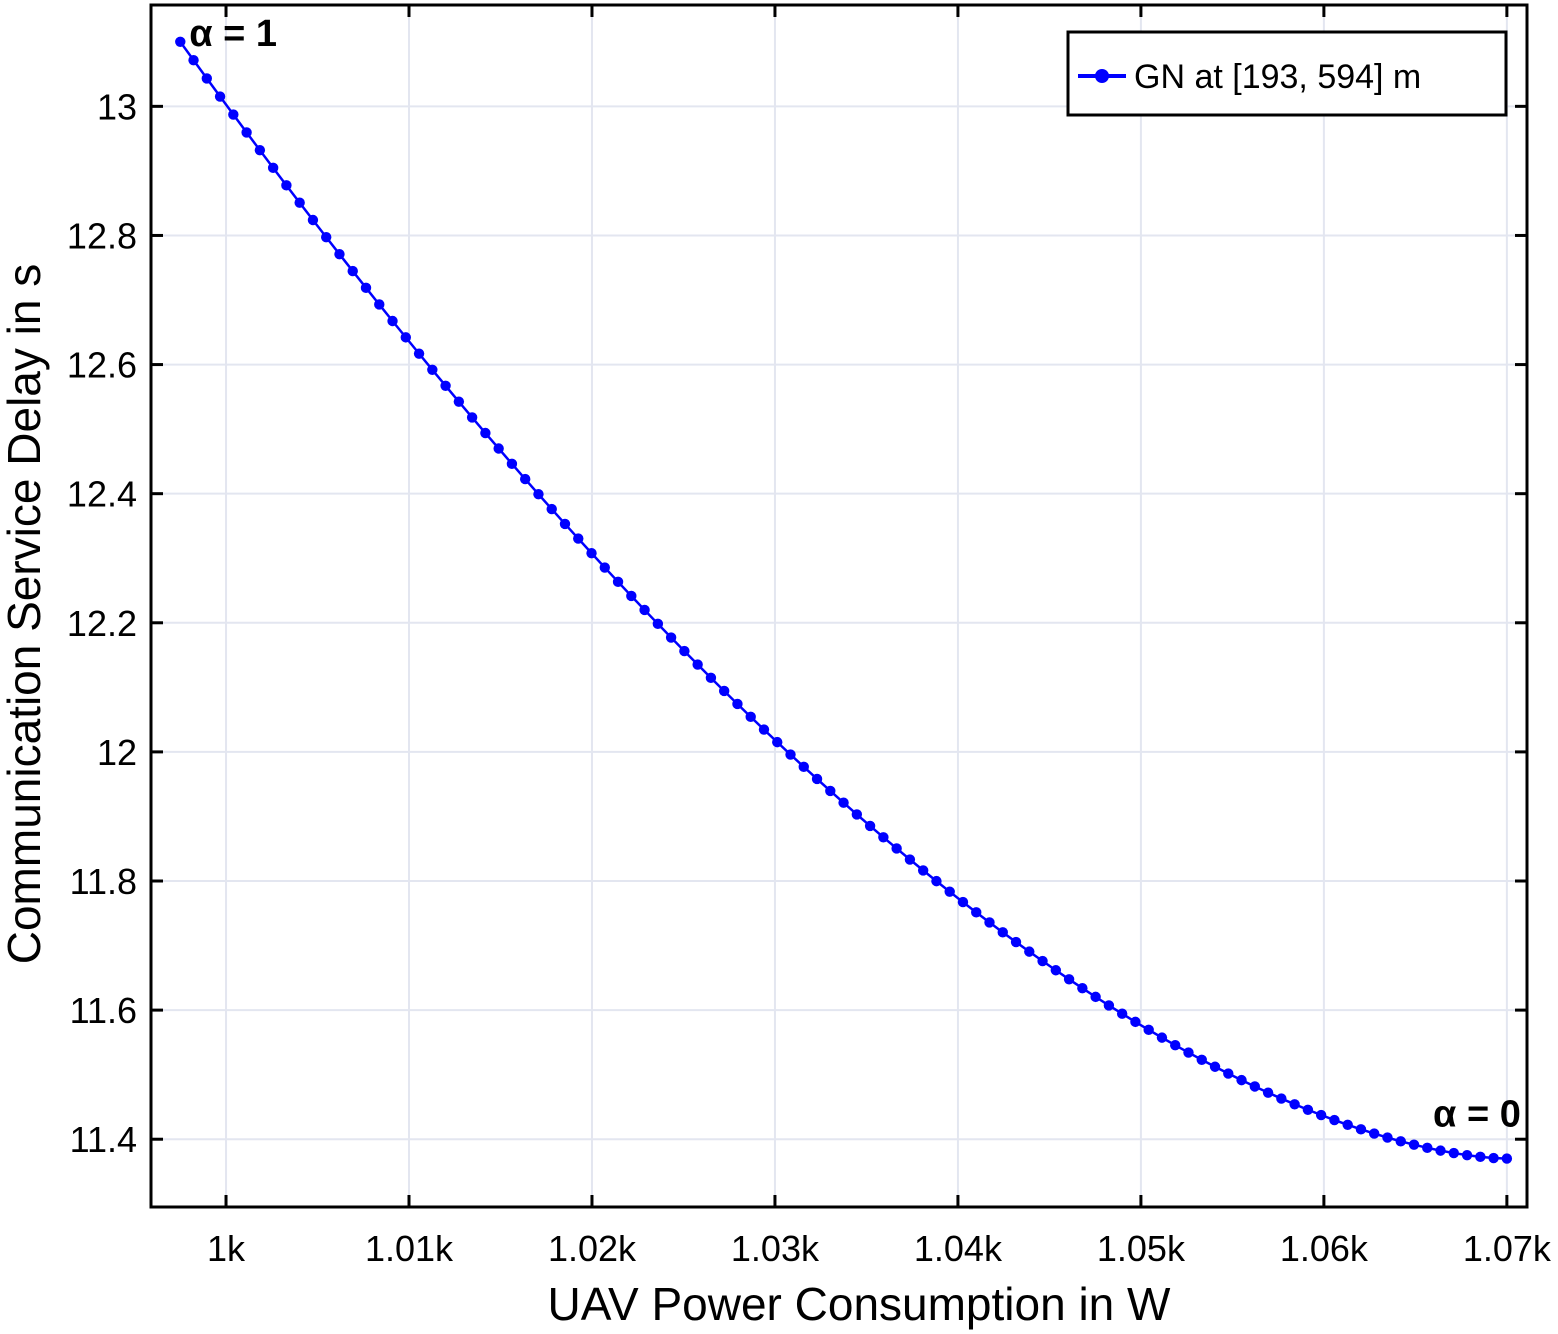  Describe the element at coordinates (226, 1248) in the screenshot. I see `x-tick-label: 1k` at that location.